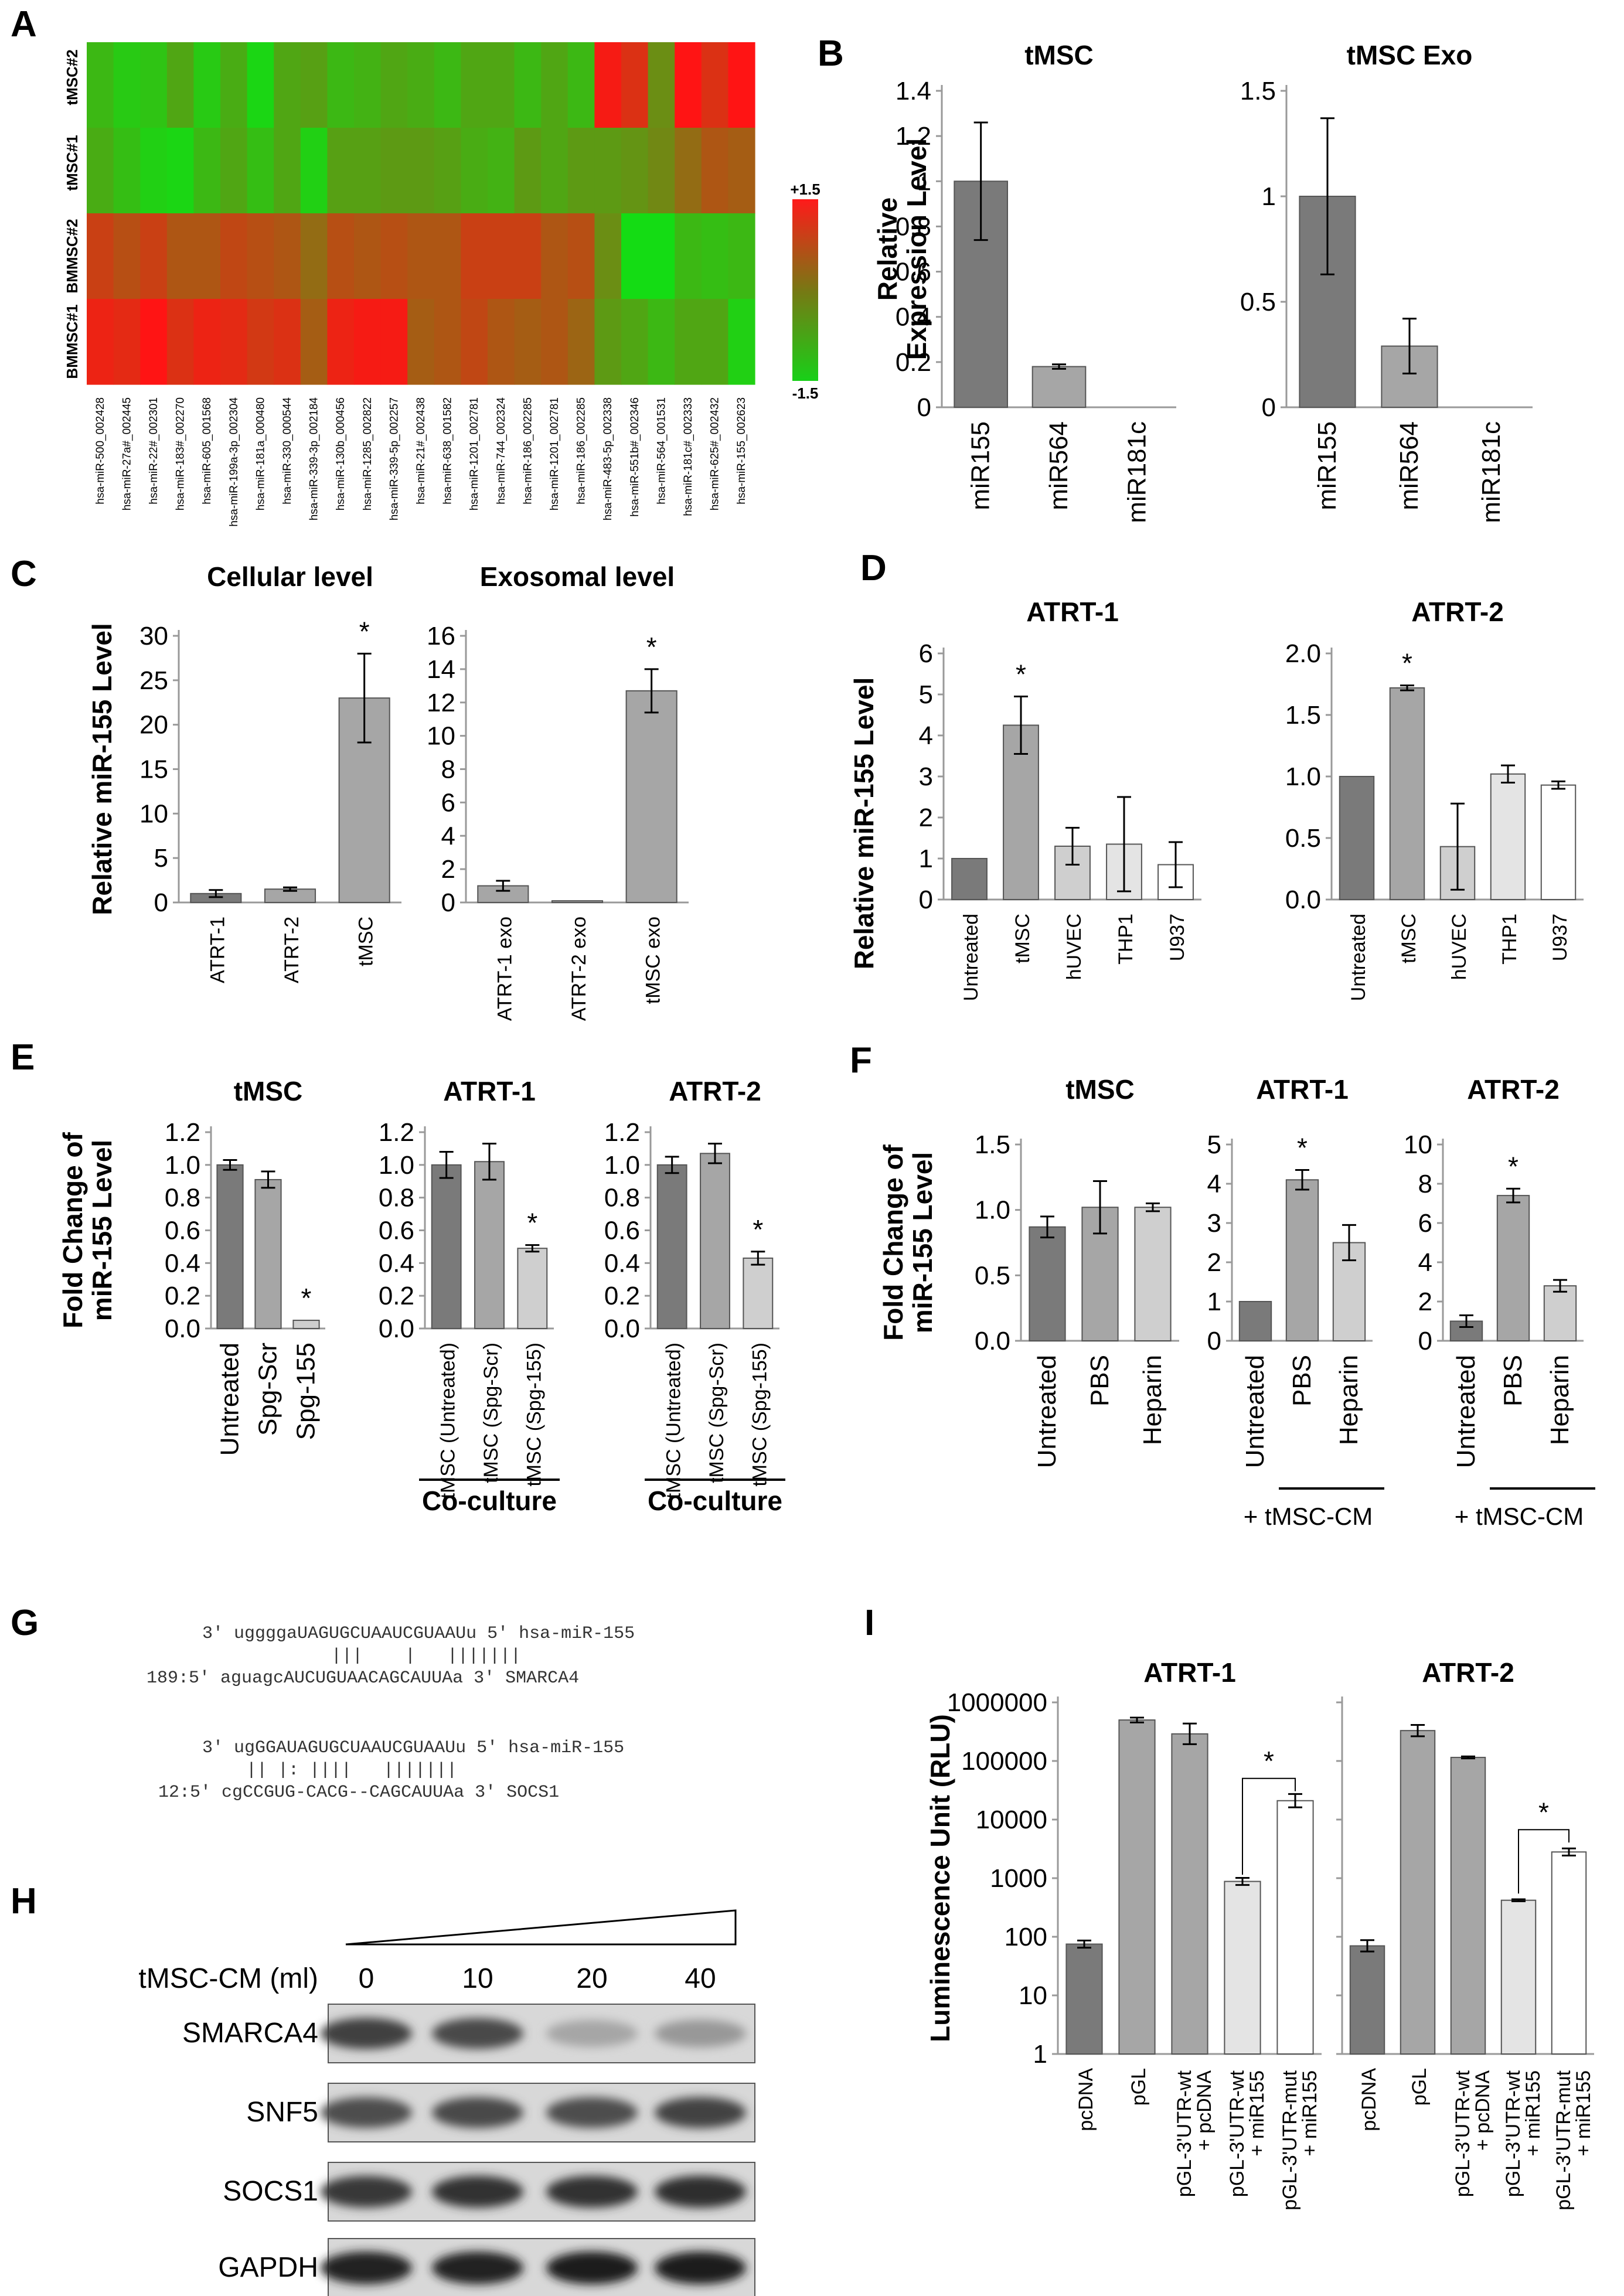  What do you see at coordinates (688, 456) in the screenshot?
I see `heatmap-column-label: hsa-miR-181c#_002333` at bounding box center [688, 456].